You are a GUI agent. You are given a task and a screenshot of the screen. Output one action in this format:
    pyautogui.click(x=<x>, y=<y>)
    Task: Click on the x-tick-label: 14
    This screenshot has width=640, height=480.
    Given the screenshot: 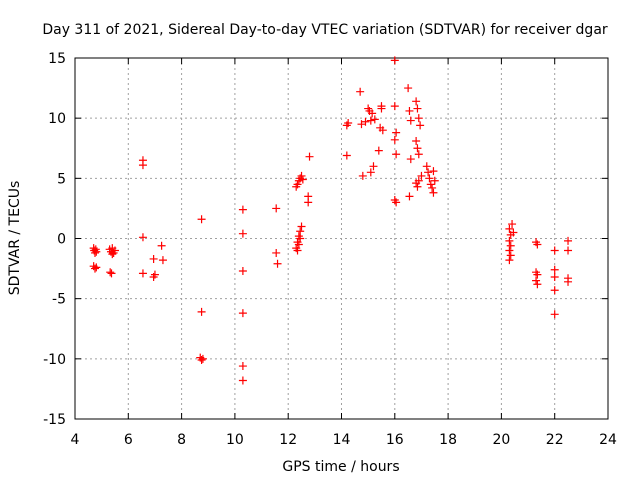 What is the action you would take?
    pyautogui.click(x=342, y=440)
    